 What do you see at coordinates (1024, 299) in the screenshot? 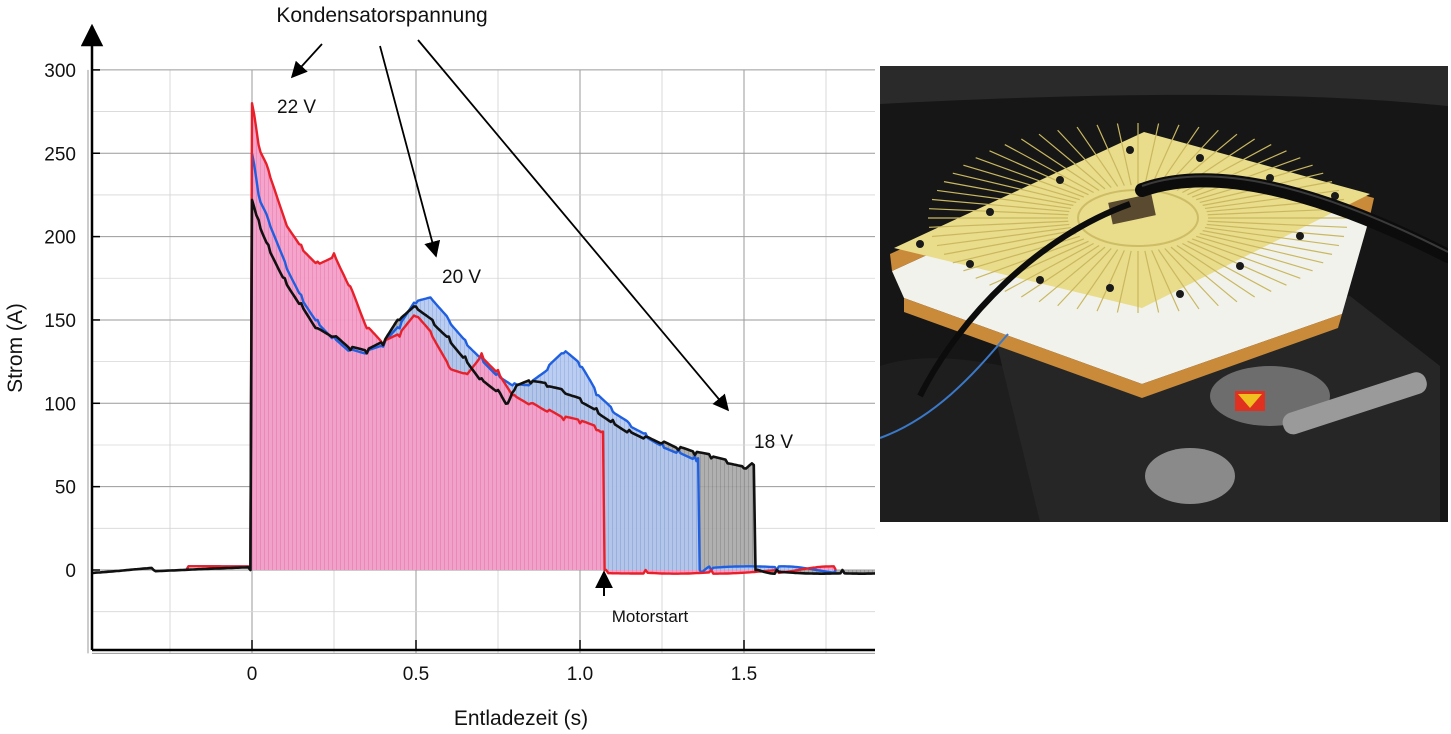
I see `thin-cable` at bounding box center [1024, 299].